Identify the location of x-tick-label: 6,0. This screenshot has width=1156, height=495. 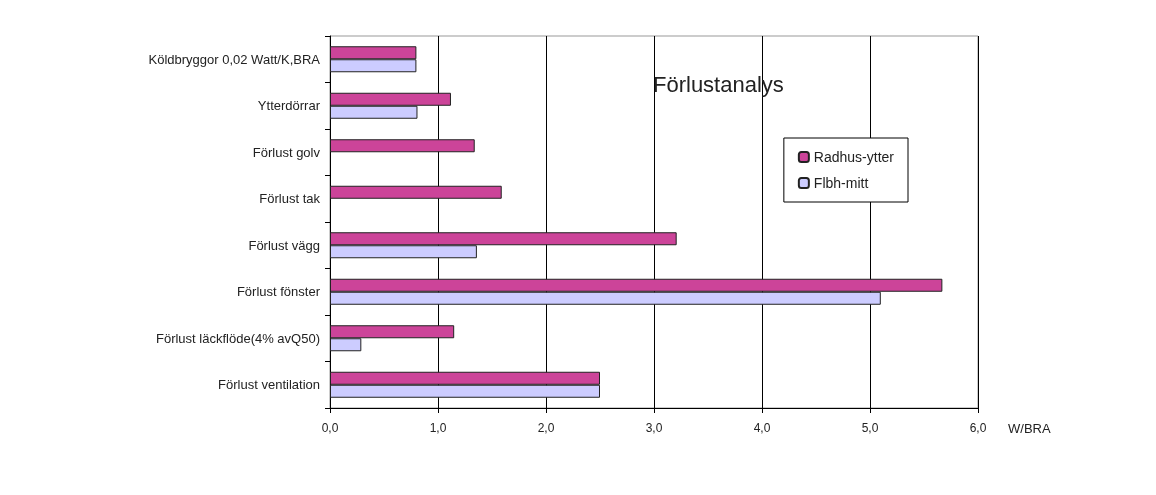
(978, 428).